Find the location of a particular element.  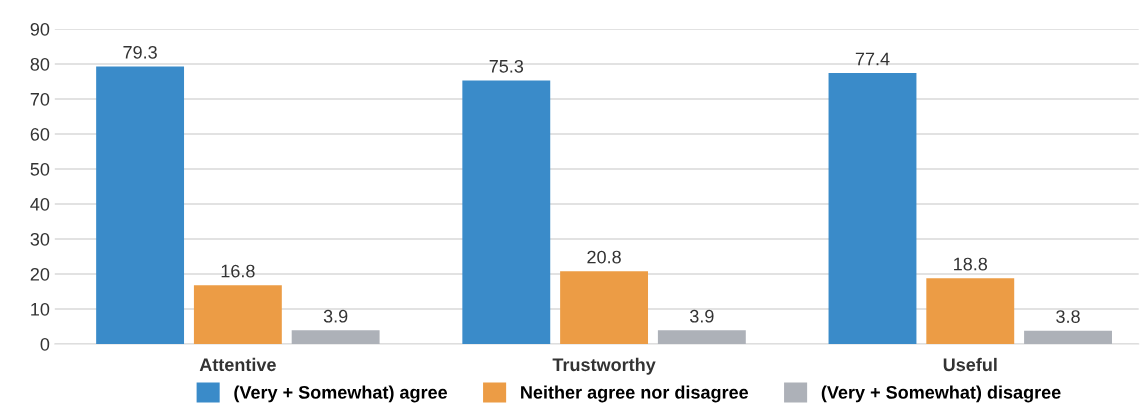

y-tick-label: 50 is located at coordinates (40, 169).